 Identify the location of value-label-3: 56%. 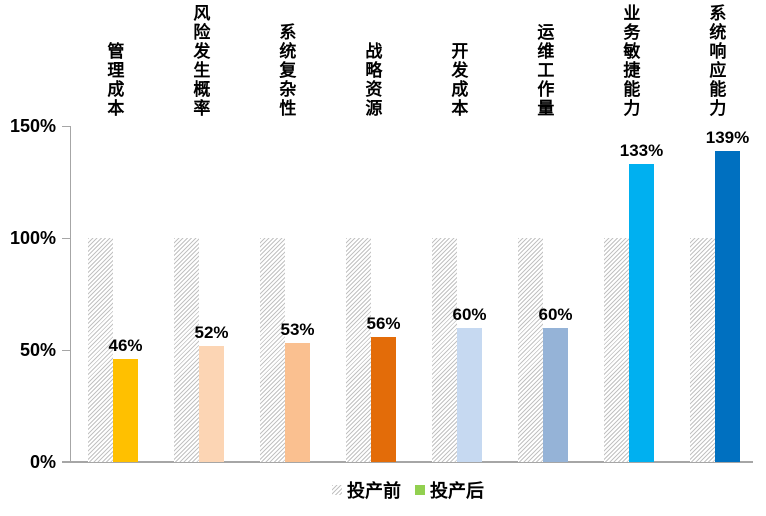
(383, 323).